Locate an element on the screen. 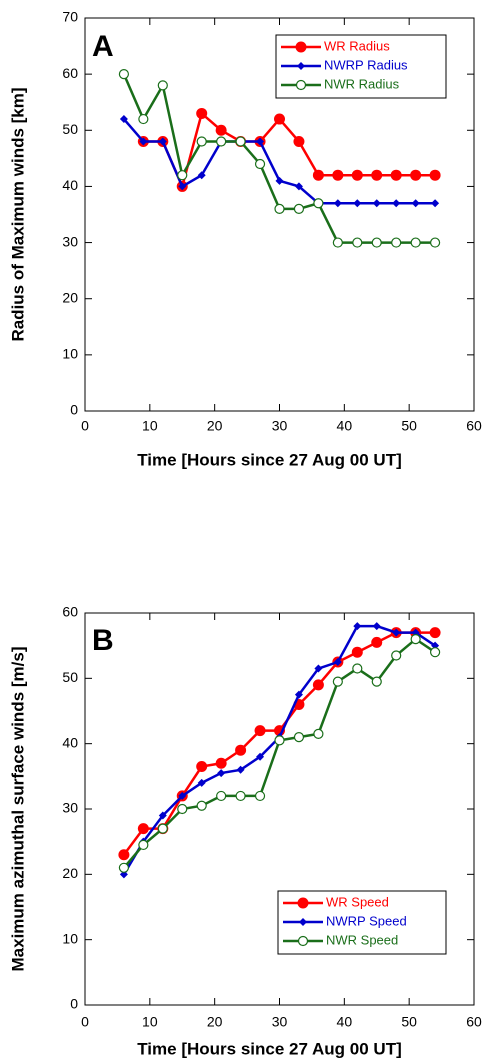 This screenshot has height=1063, width=486. legend-label: NWRP Speed is located at coordinates (366, 920).